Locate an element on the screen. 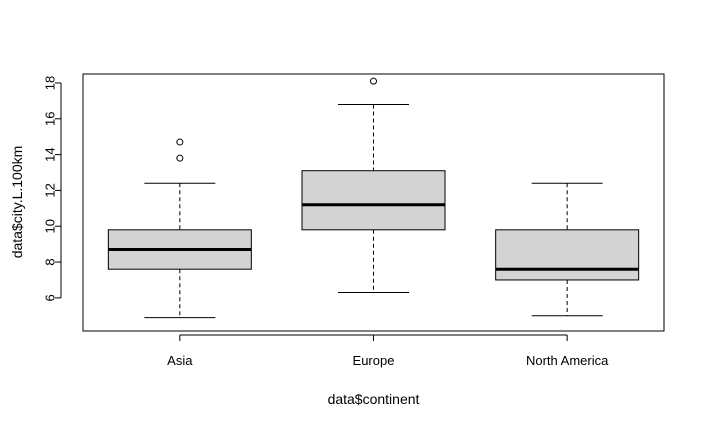 The width and height of the screenshot is (713, 423). y-tick-label: 14 is located at coordinates (50, 154).